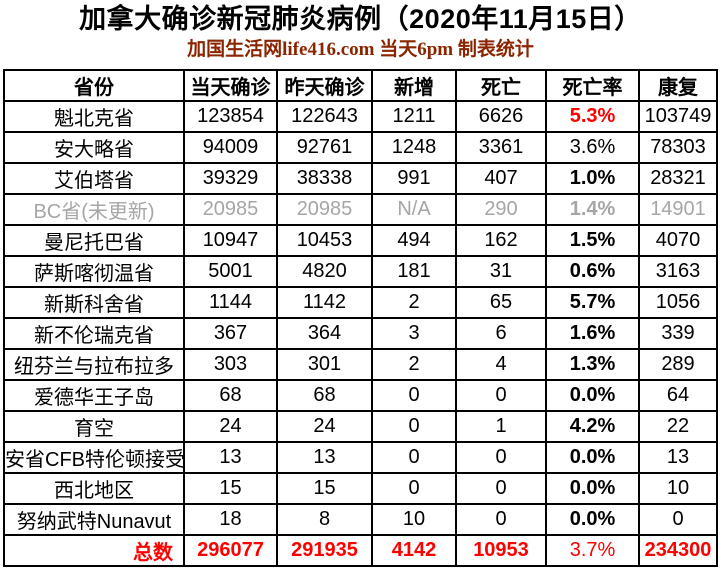  What do you see at coordinates (230, 116) in the screenshot?
I see `today-cell: 123854` at bounding box center [230, 116].